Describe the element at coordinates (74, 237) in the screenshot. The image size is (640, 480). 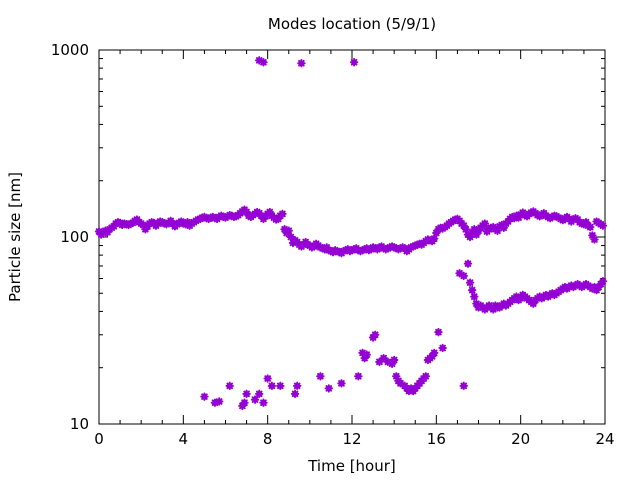
I see `y-tick-label: 100` at that location.